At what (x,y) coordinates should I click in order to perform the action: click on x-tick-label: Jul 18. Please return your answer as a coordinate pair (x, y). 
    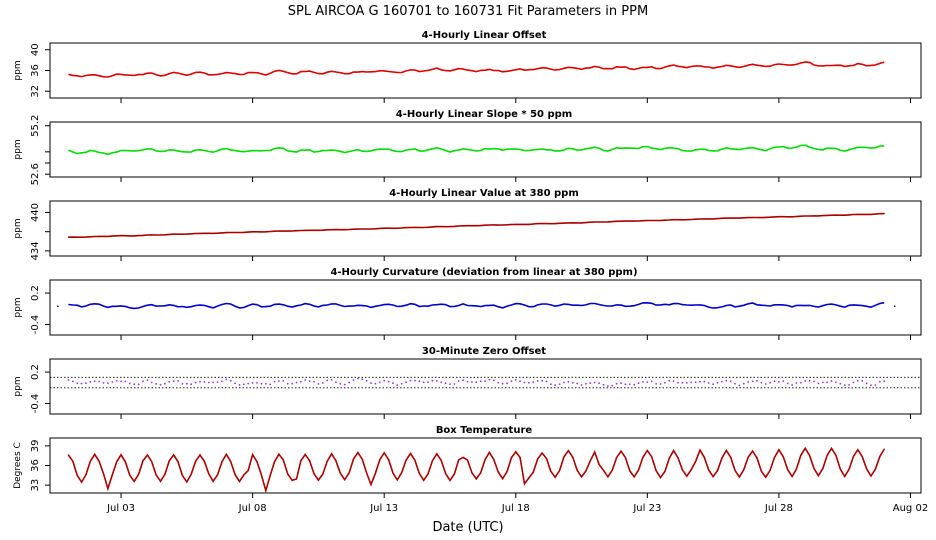
    Looking at the image, I should click on (515, 508).